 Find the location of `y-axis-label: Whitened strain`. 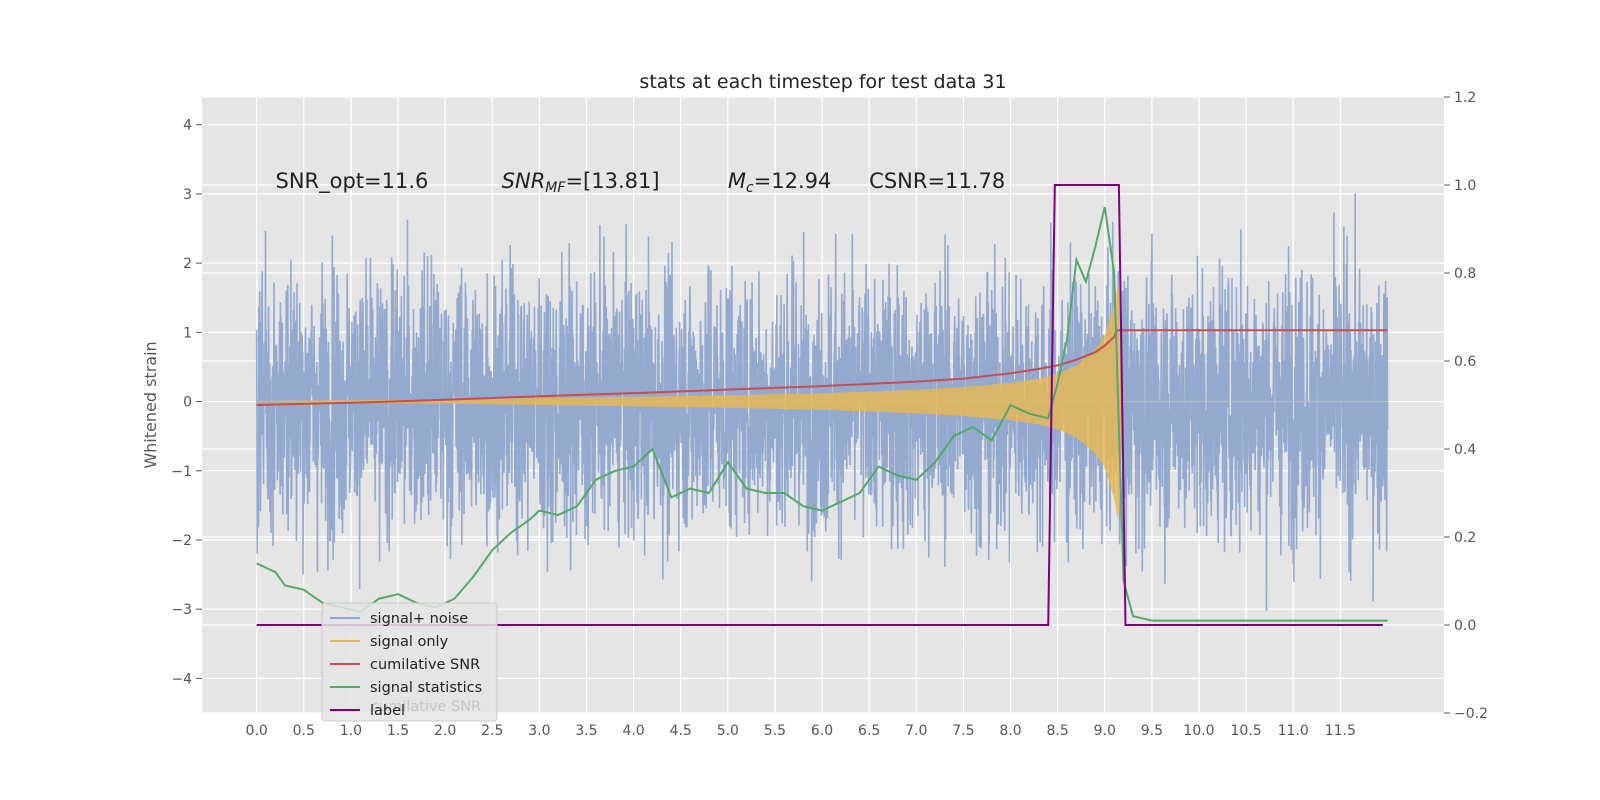

y-axis-label: Whitened strain is located at coordinates (150, 404).